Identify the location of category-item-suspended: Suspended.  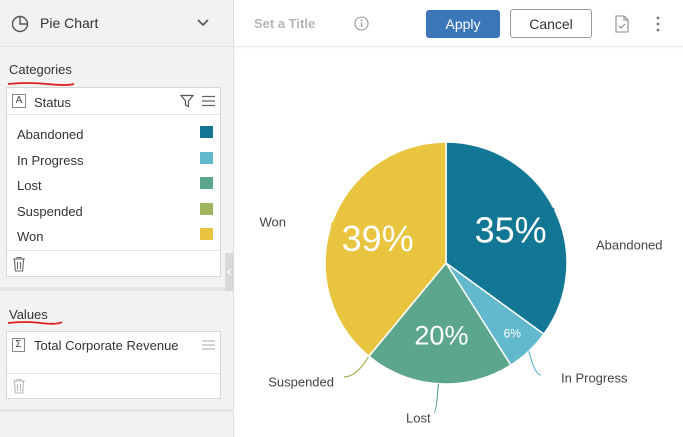
(113, 213).